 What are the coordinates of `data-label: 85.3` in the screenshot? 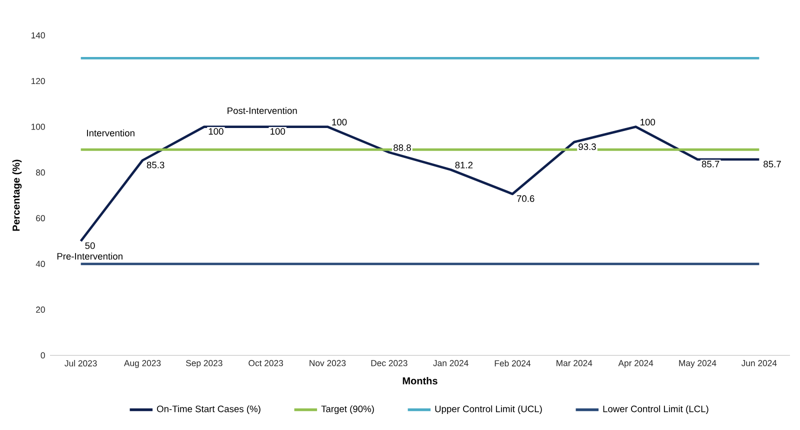 It's located at (155, 165).